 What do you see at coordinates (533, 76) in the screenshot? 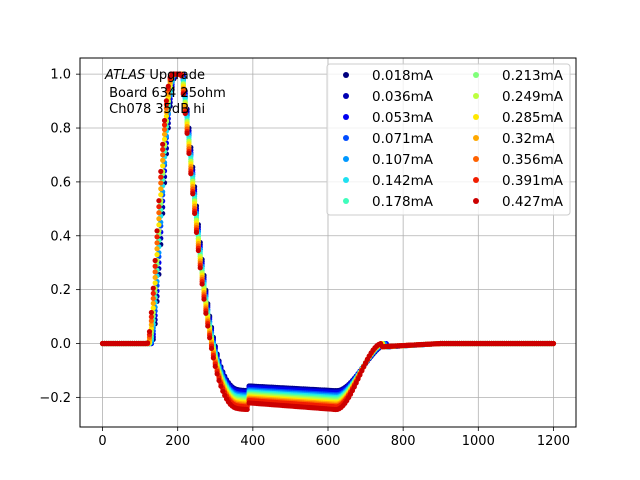
I see `legend-label: 0.213mA` at bounding box center [533, 76].